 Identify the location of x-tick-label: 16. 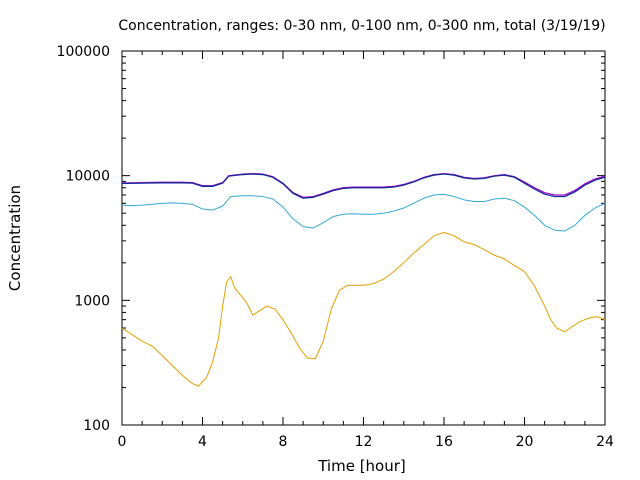
(444, 442).